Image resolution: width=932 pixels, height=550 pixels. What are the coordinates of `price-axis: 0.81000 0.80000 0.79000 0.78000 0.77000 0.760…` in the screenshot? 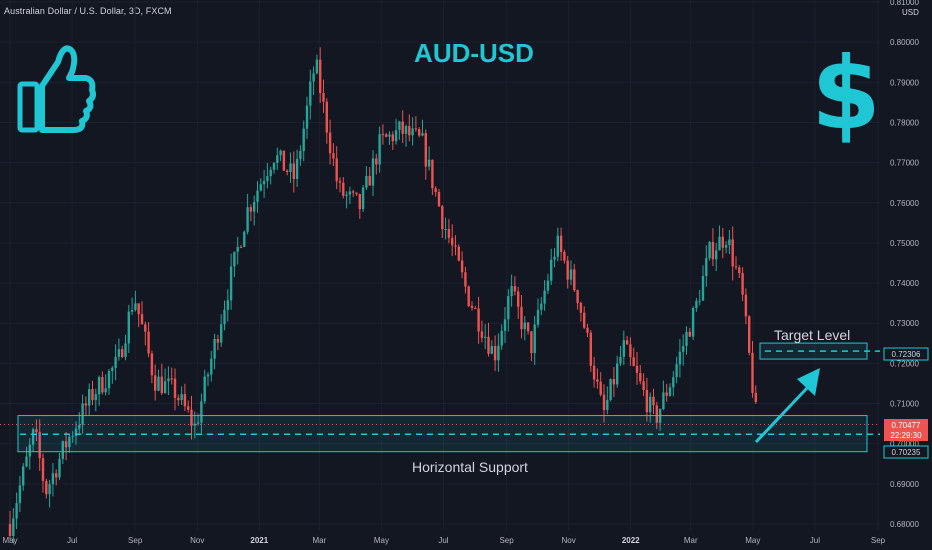 It's located at (904, 264).